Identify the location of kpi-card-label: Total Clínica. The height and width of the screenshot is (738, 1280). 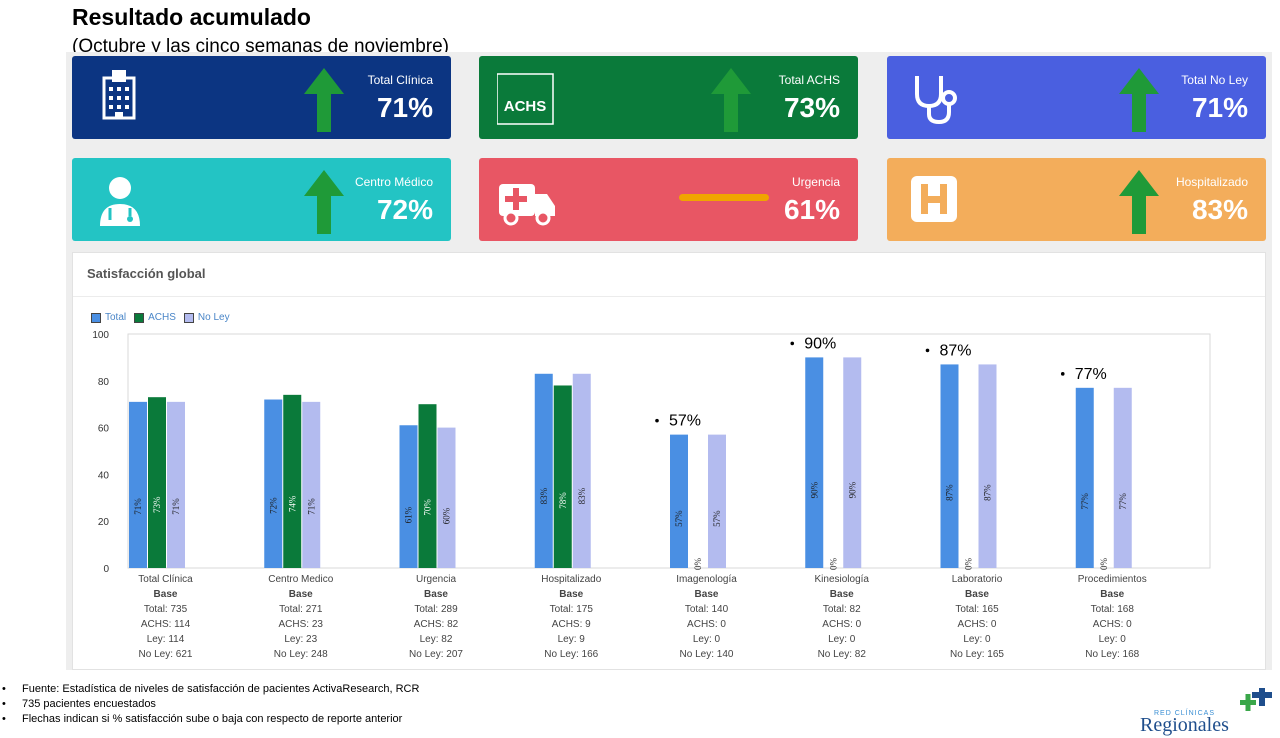
(400, 80).